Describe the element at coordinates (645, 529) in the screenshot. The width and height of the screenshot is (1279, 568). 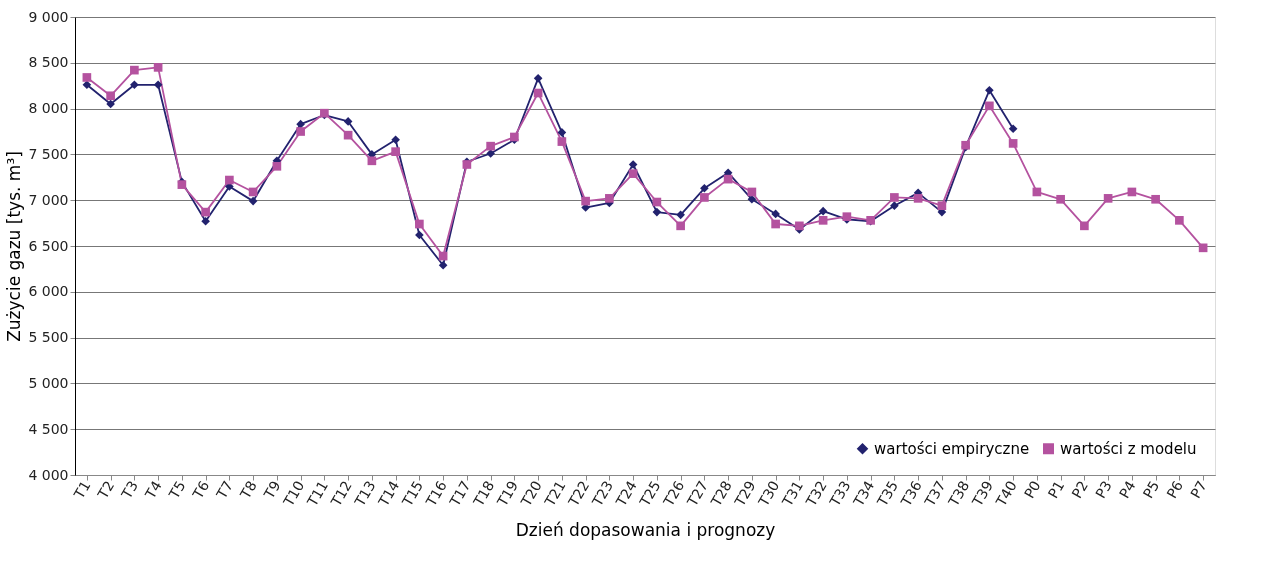
I see `x-axis-title: Dzień dopasowania i prognozy` at that location.